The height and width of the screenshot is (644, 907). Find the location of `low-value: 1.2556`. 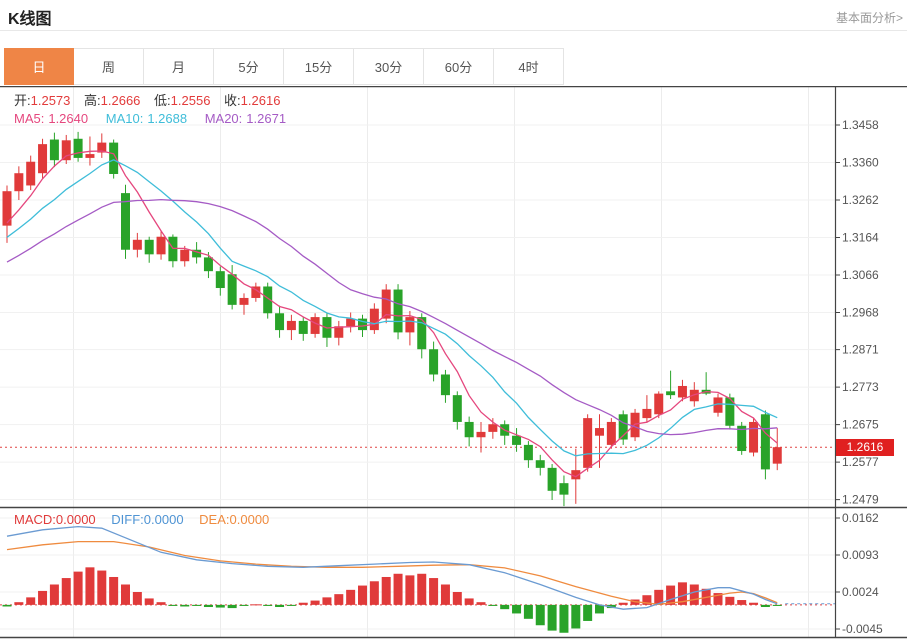

low-value: 1.2556 is located at coordinates (190, 100).